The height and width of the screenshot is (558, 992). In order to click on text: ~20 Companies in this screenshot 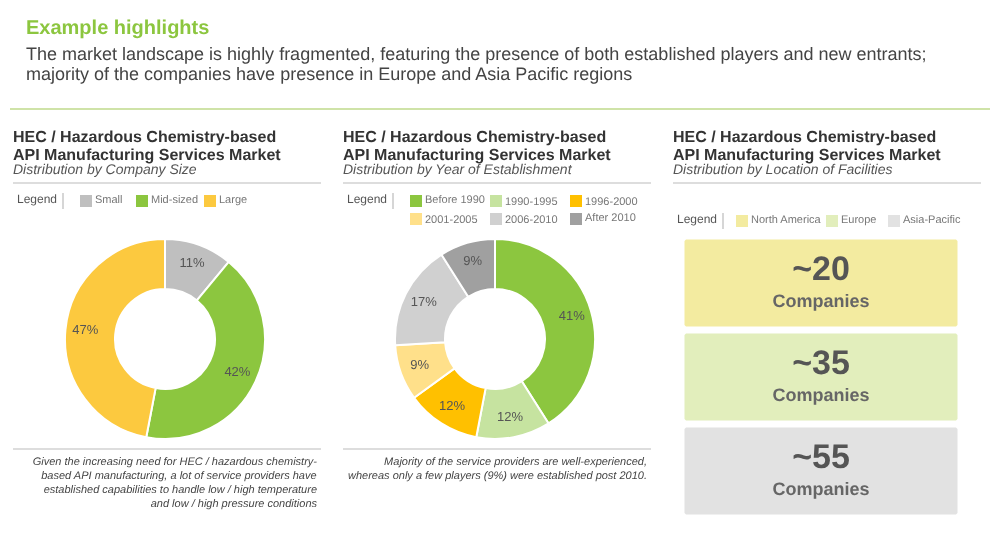, I will do `click(821, 280)`.